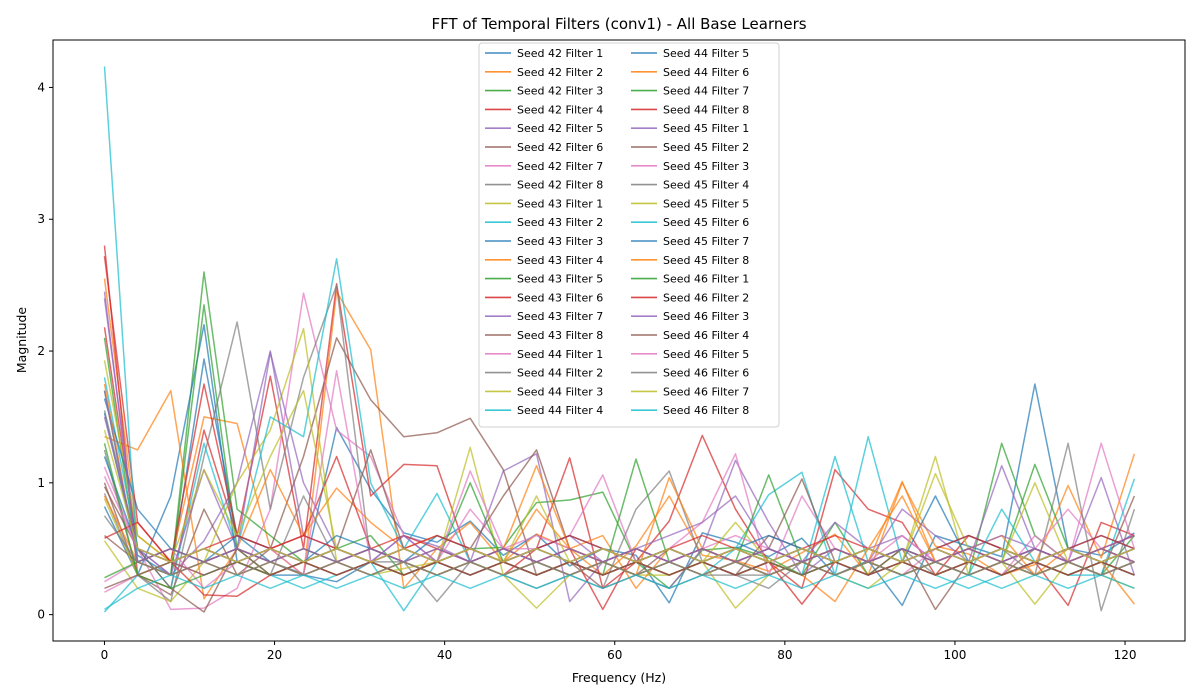 The image size is (1200, 700). What do you see at coordinates (560, 53) in the screenshot?
I see `legend-label: Seed 42 Filter 1` at bounding box center [560, 53].